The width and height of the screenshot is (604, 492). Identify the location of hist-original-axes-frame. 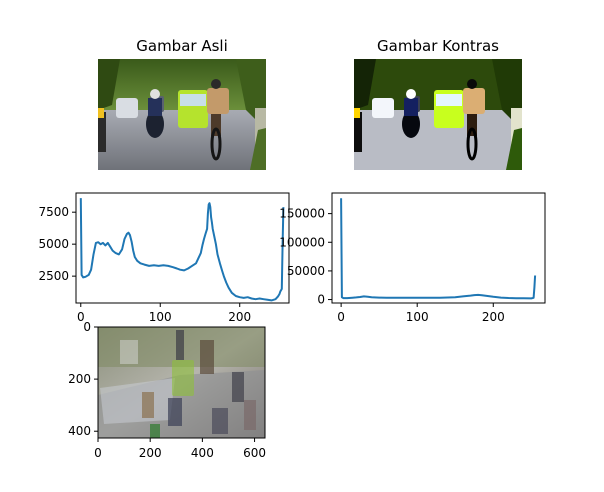
(182, 248).